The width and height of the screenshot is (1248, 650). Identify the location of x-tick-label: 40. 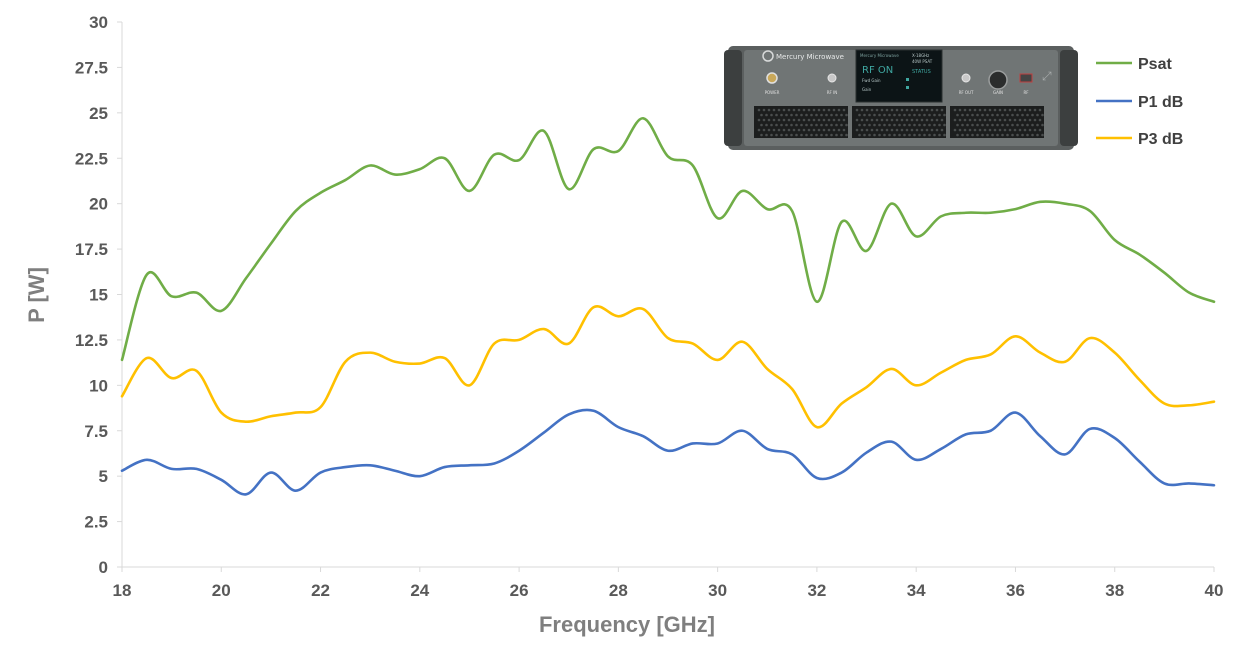
(1214, 590).